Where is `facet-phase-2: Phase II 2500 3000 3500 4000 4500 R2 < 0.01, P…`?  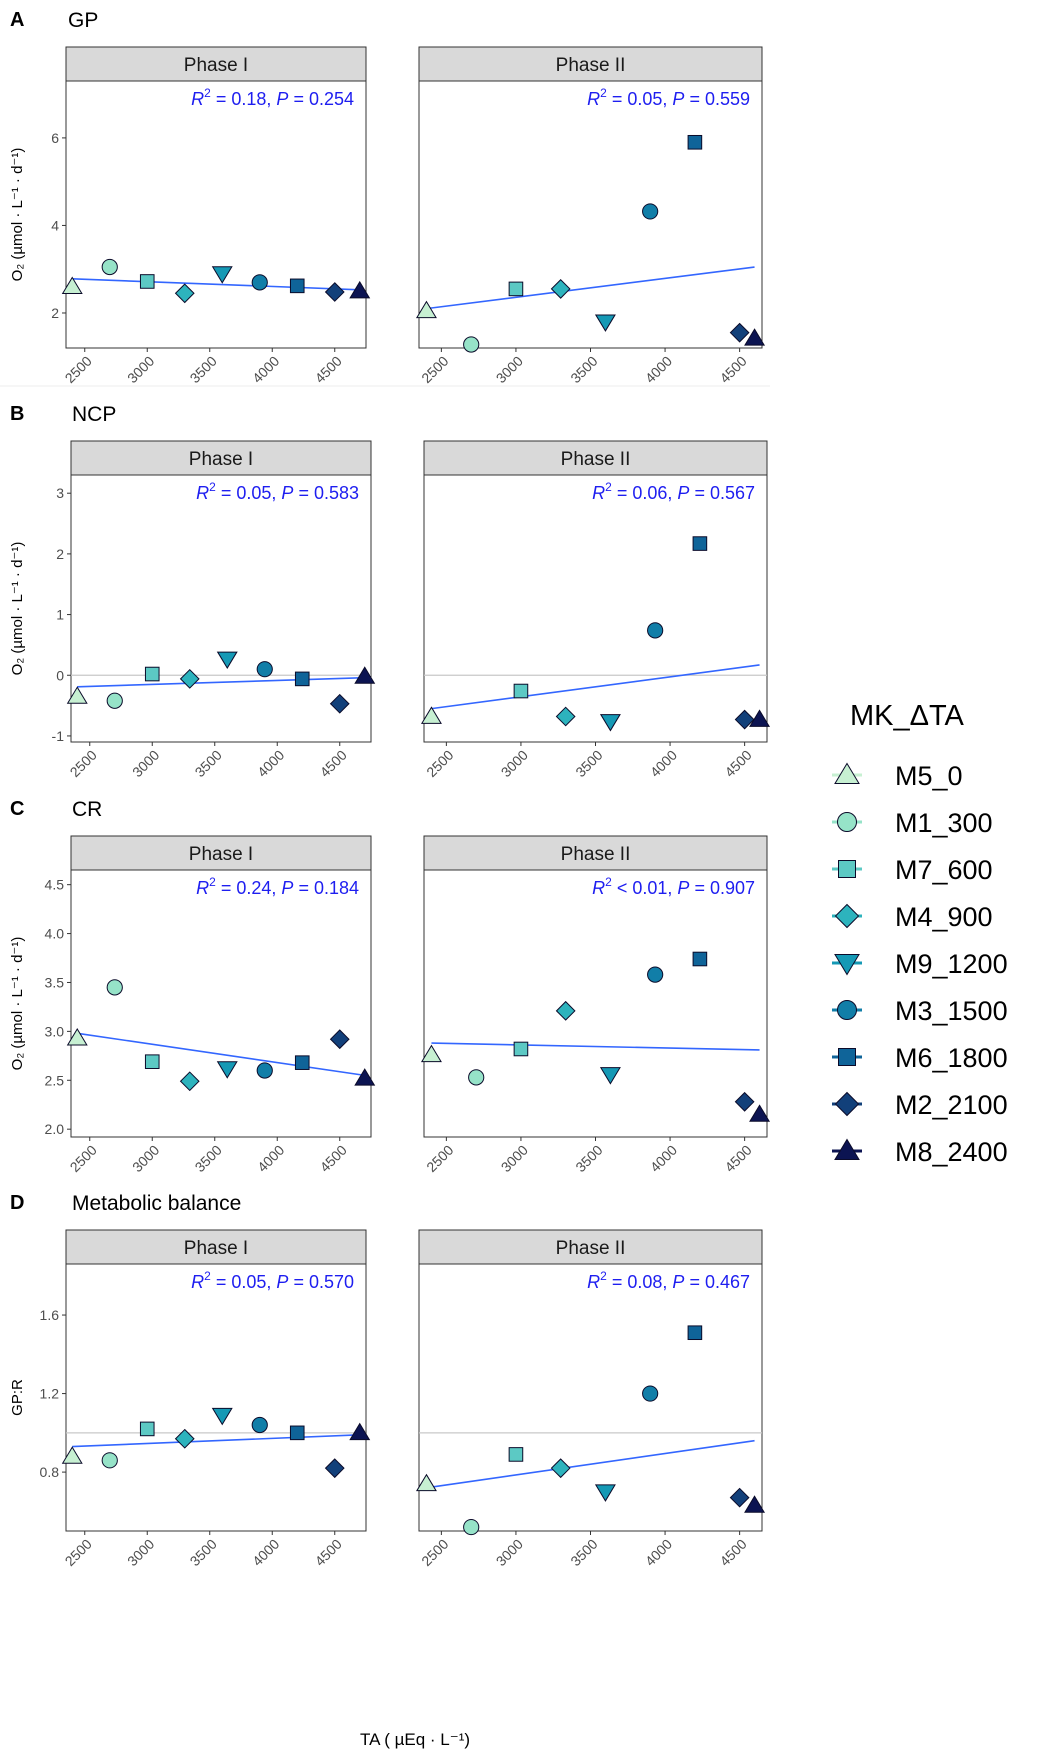
facet-phase-2: Phase II 2500 3000 3500 4000 4500 R2 < 0.01, P… is located at coordinates (595, 1005).